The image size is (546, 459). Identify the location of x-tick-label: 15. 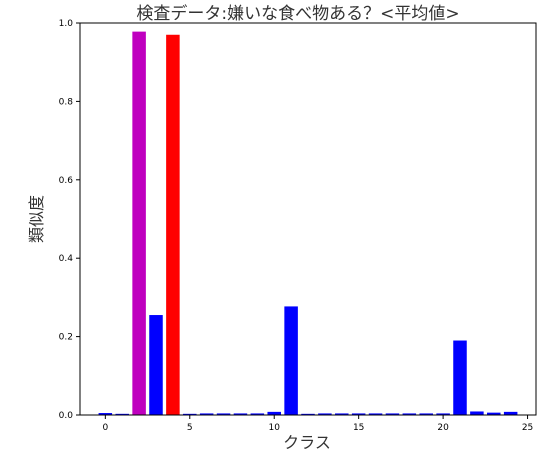
(358, 428).